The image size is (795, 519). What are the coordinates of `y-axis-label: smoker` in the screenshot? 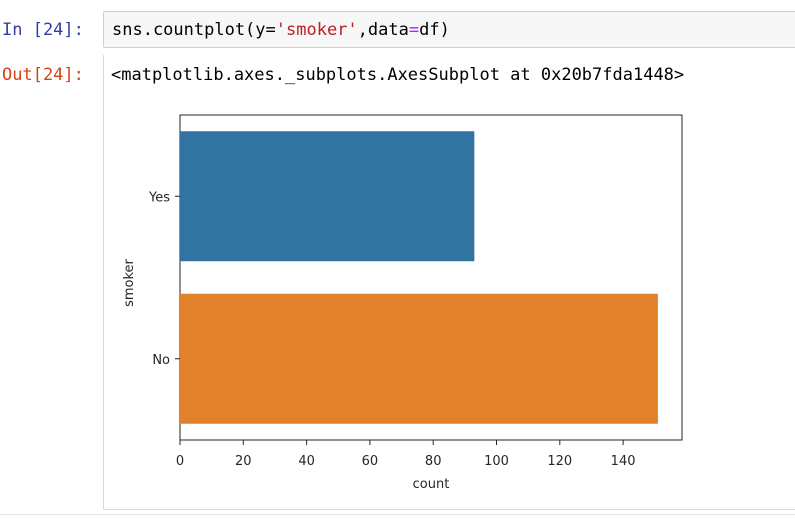 It's located at (129, 282).